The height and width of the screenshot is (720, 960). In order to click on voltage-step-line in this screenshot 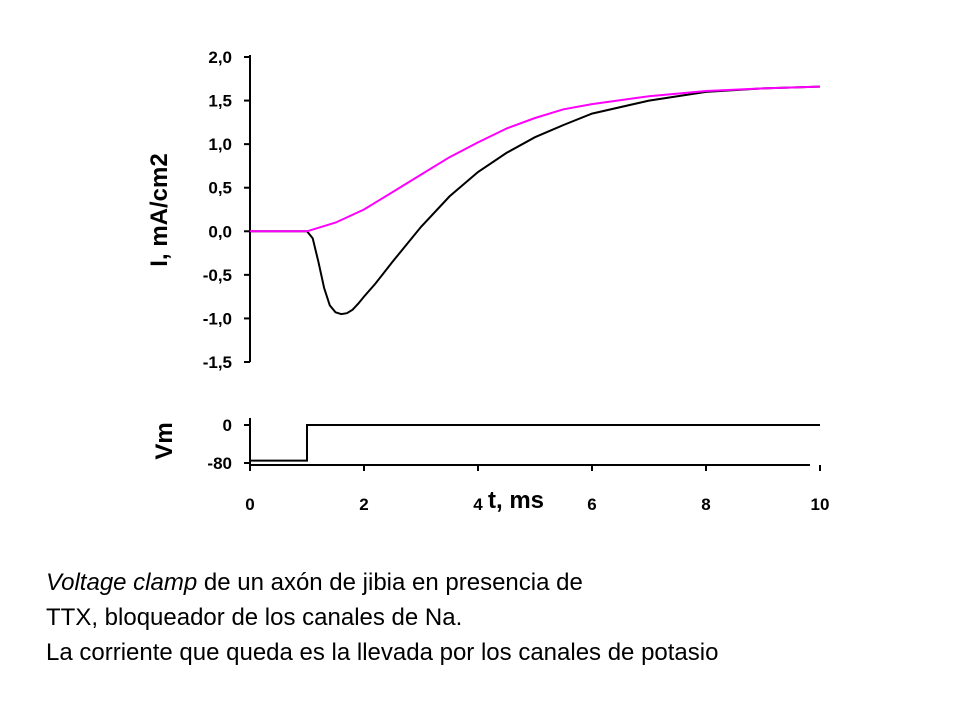, I will do `click(535, 443)`.